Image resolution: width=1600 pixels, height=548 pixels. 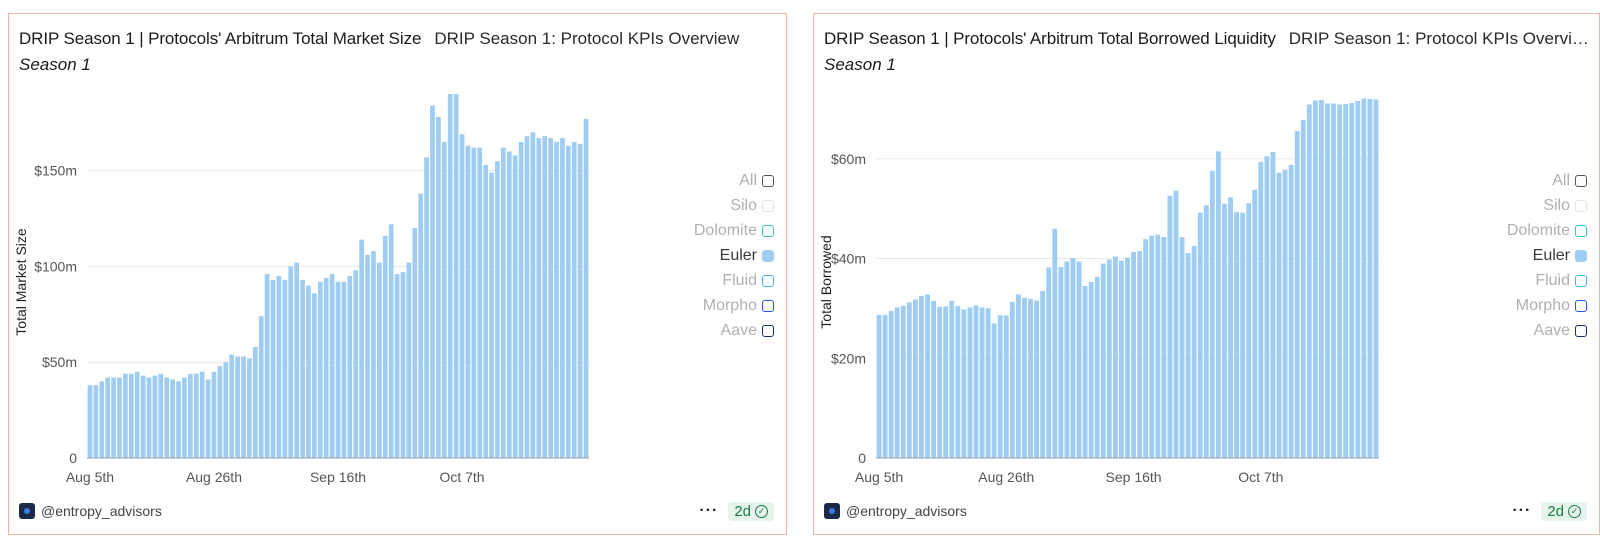 What do you see at coordinates (860, 64) in the screenshot?
I see `chart-subtitle: Season 1` at bounding box center [860, 64].